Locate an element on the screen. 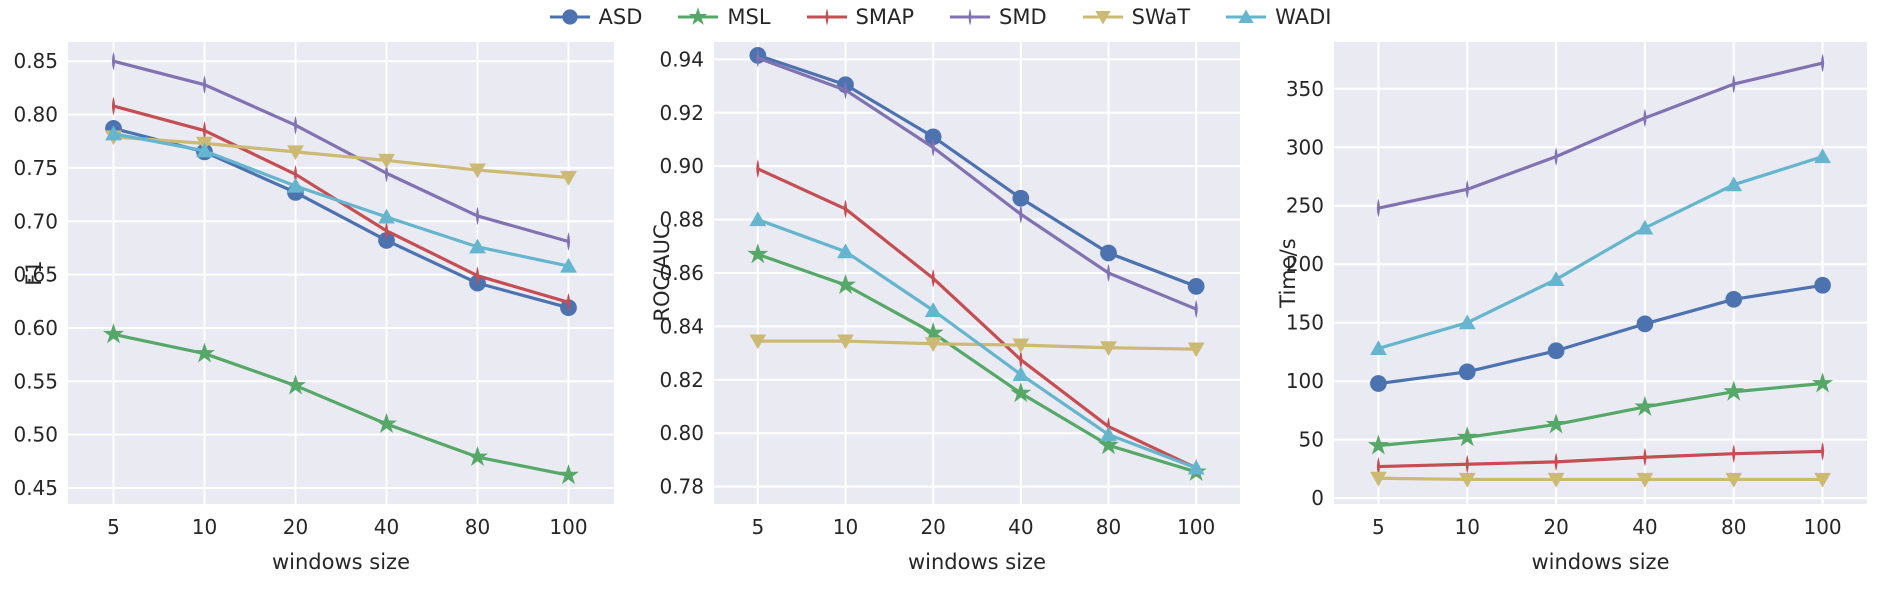 The height and width of the screenshot is (590, 1879). legend-swatch-triangle-up-icon is located at coordinates (1246, 16).